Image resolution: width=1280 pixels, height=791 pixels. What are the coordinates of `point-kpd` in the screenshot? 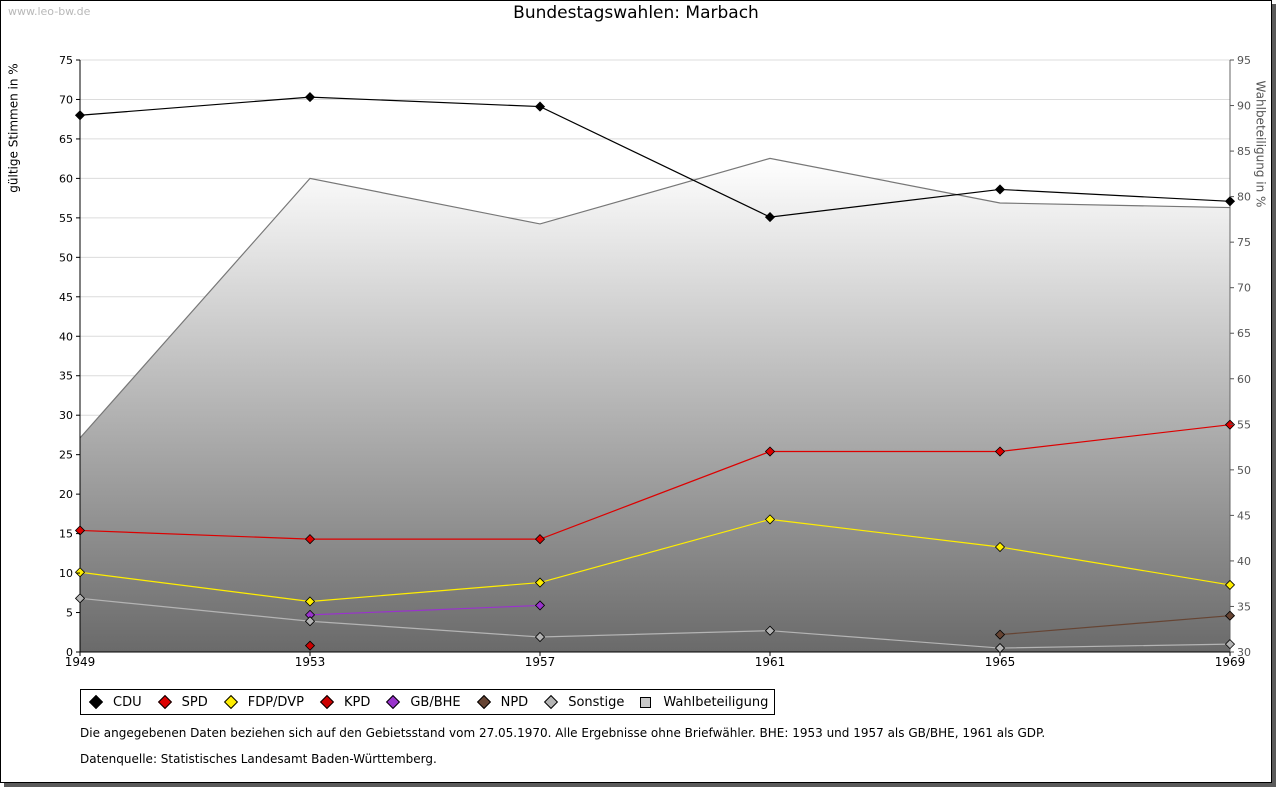 It's located at (310, 645).